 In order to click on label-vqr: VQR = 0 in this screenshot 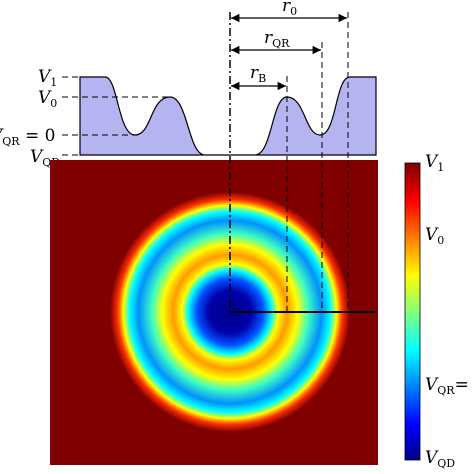, I will do `click(27, 137)`.